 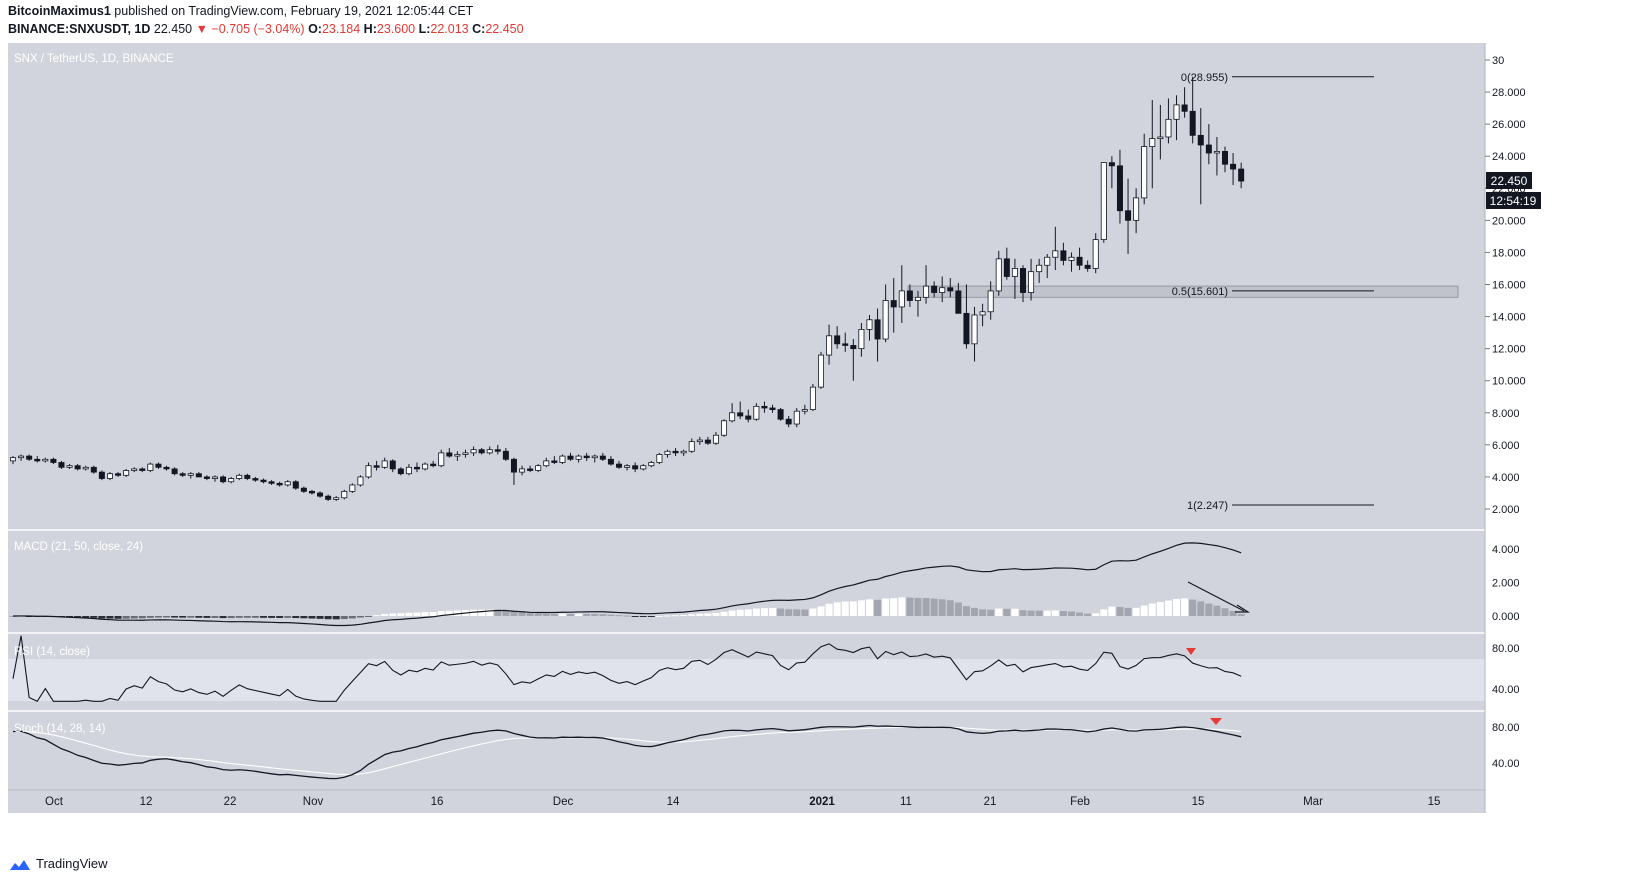 What do you see at coordinates (1509, 157) in the screenshot?
I see `price-tick-label: 24.000` at bounding box center [1509, 157].